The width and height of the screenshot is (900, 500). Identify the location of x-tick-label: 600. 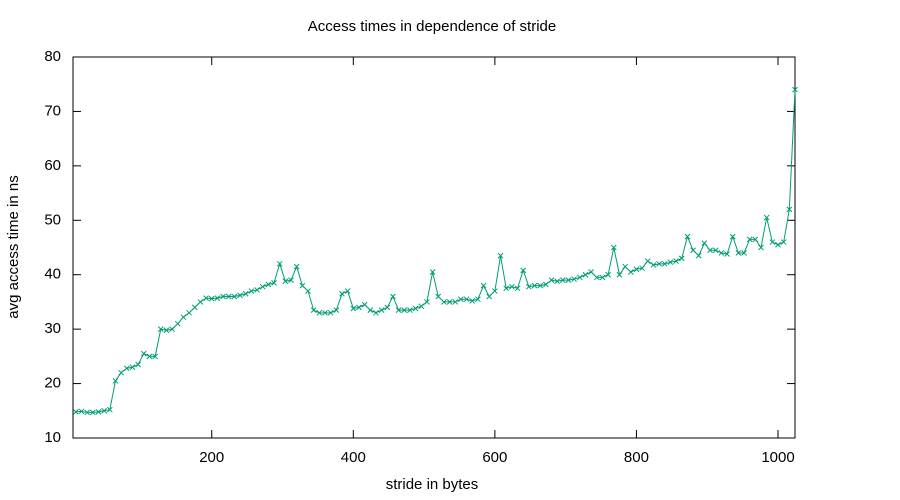
(494, 457).